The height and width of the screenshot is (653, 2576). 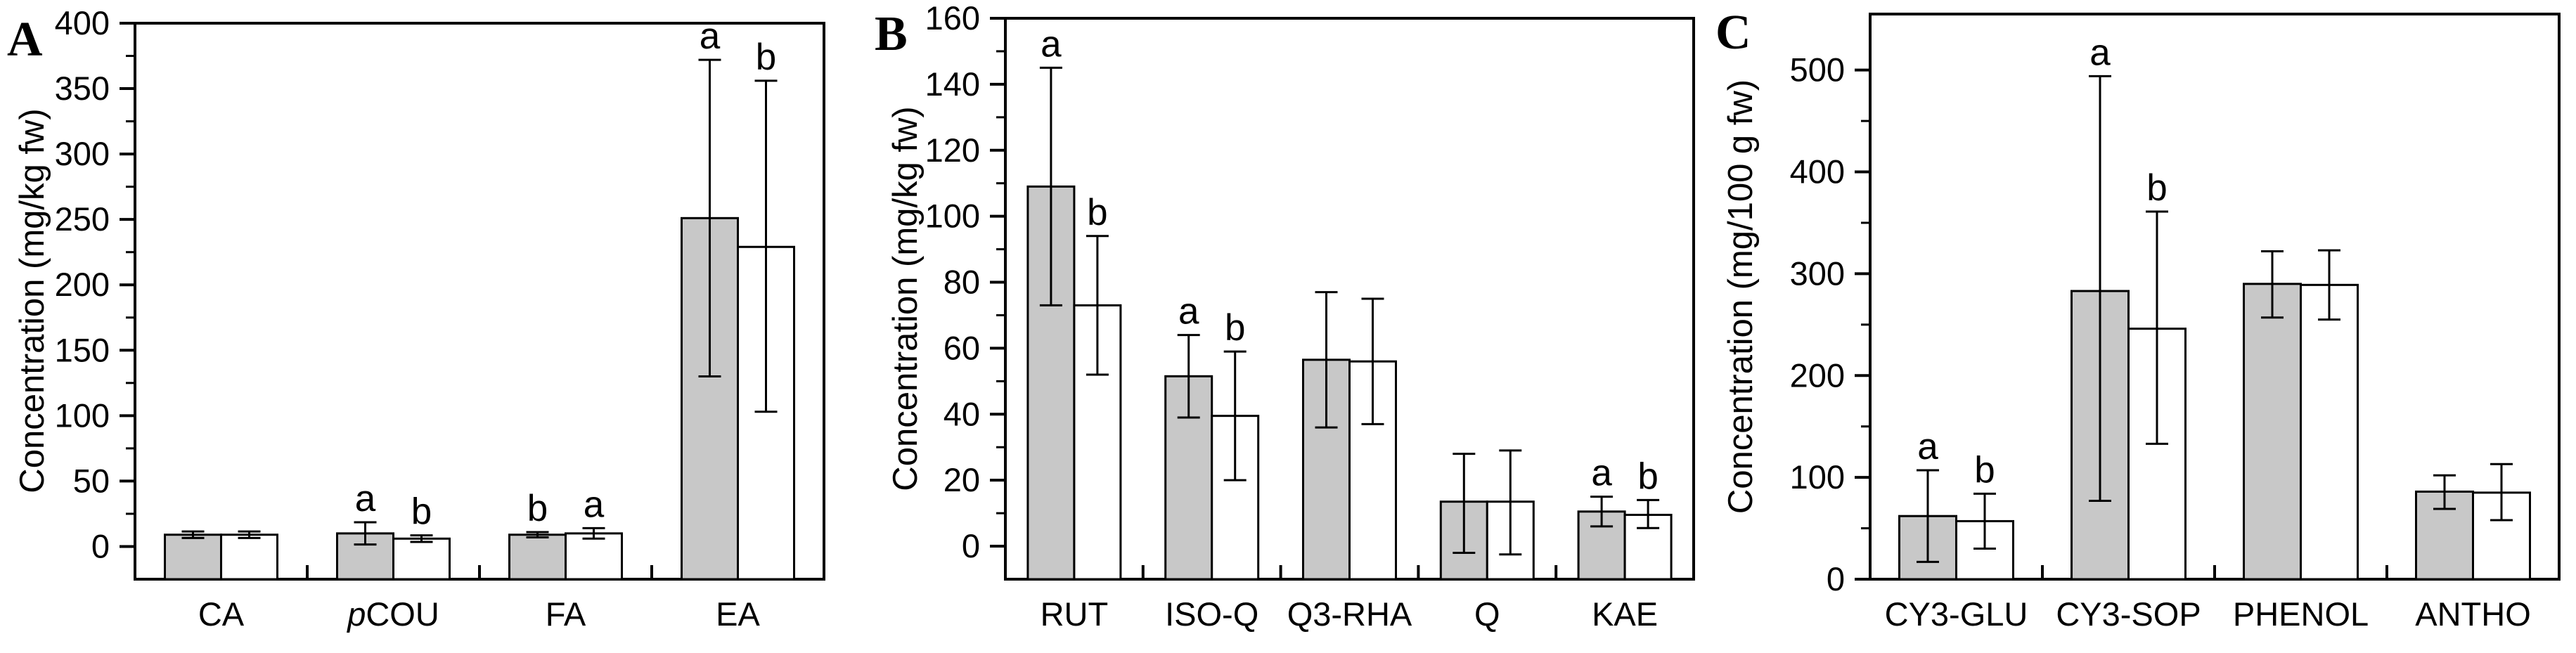 I want to click on category-label: CA, so click(x=221, y=614).